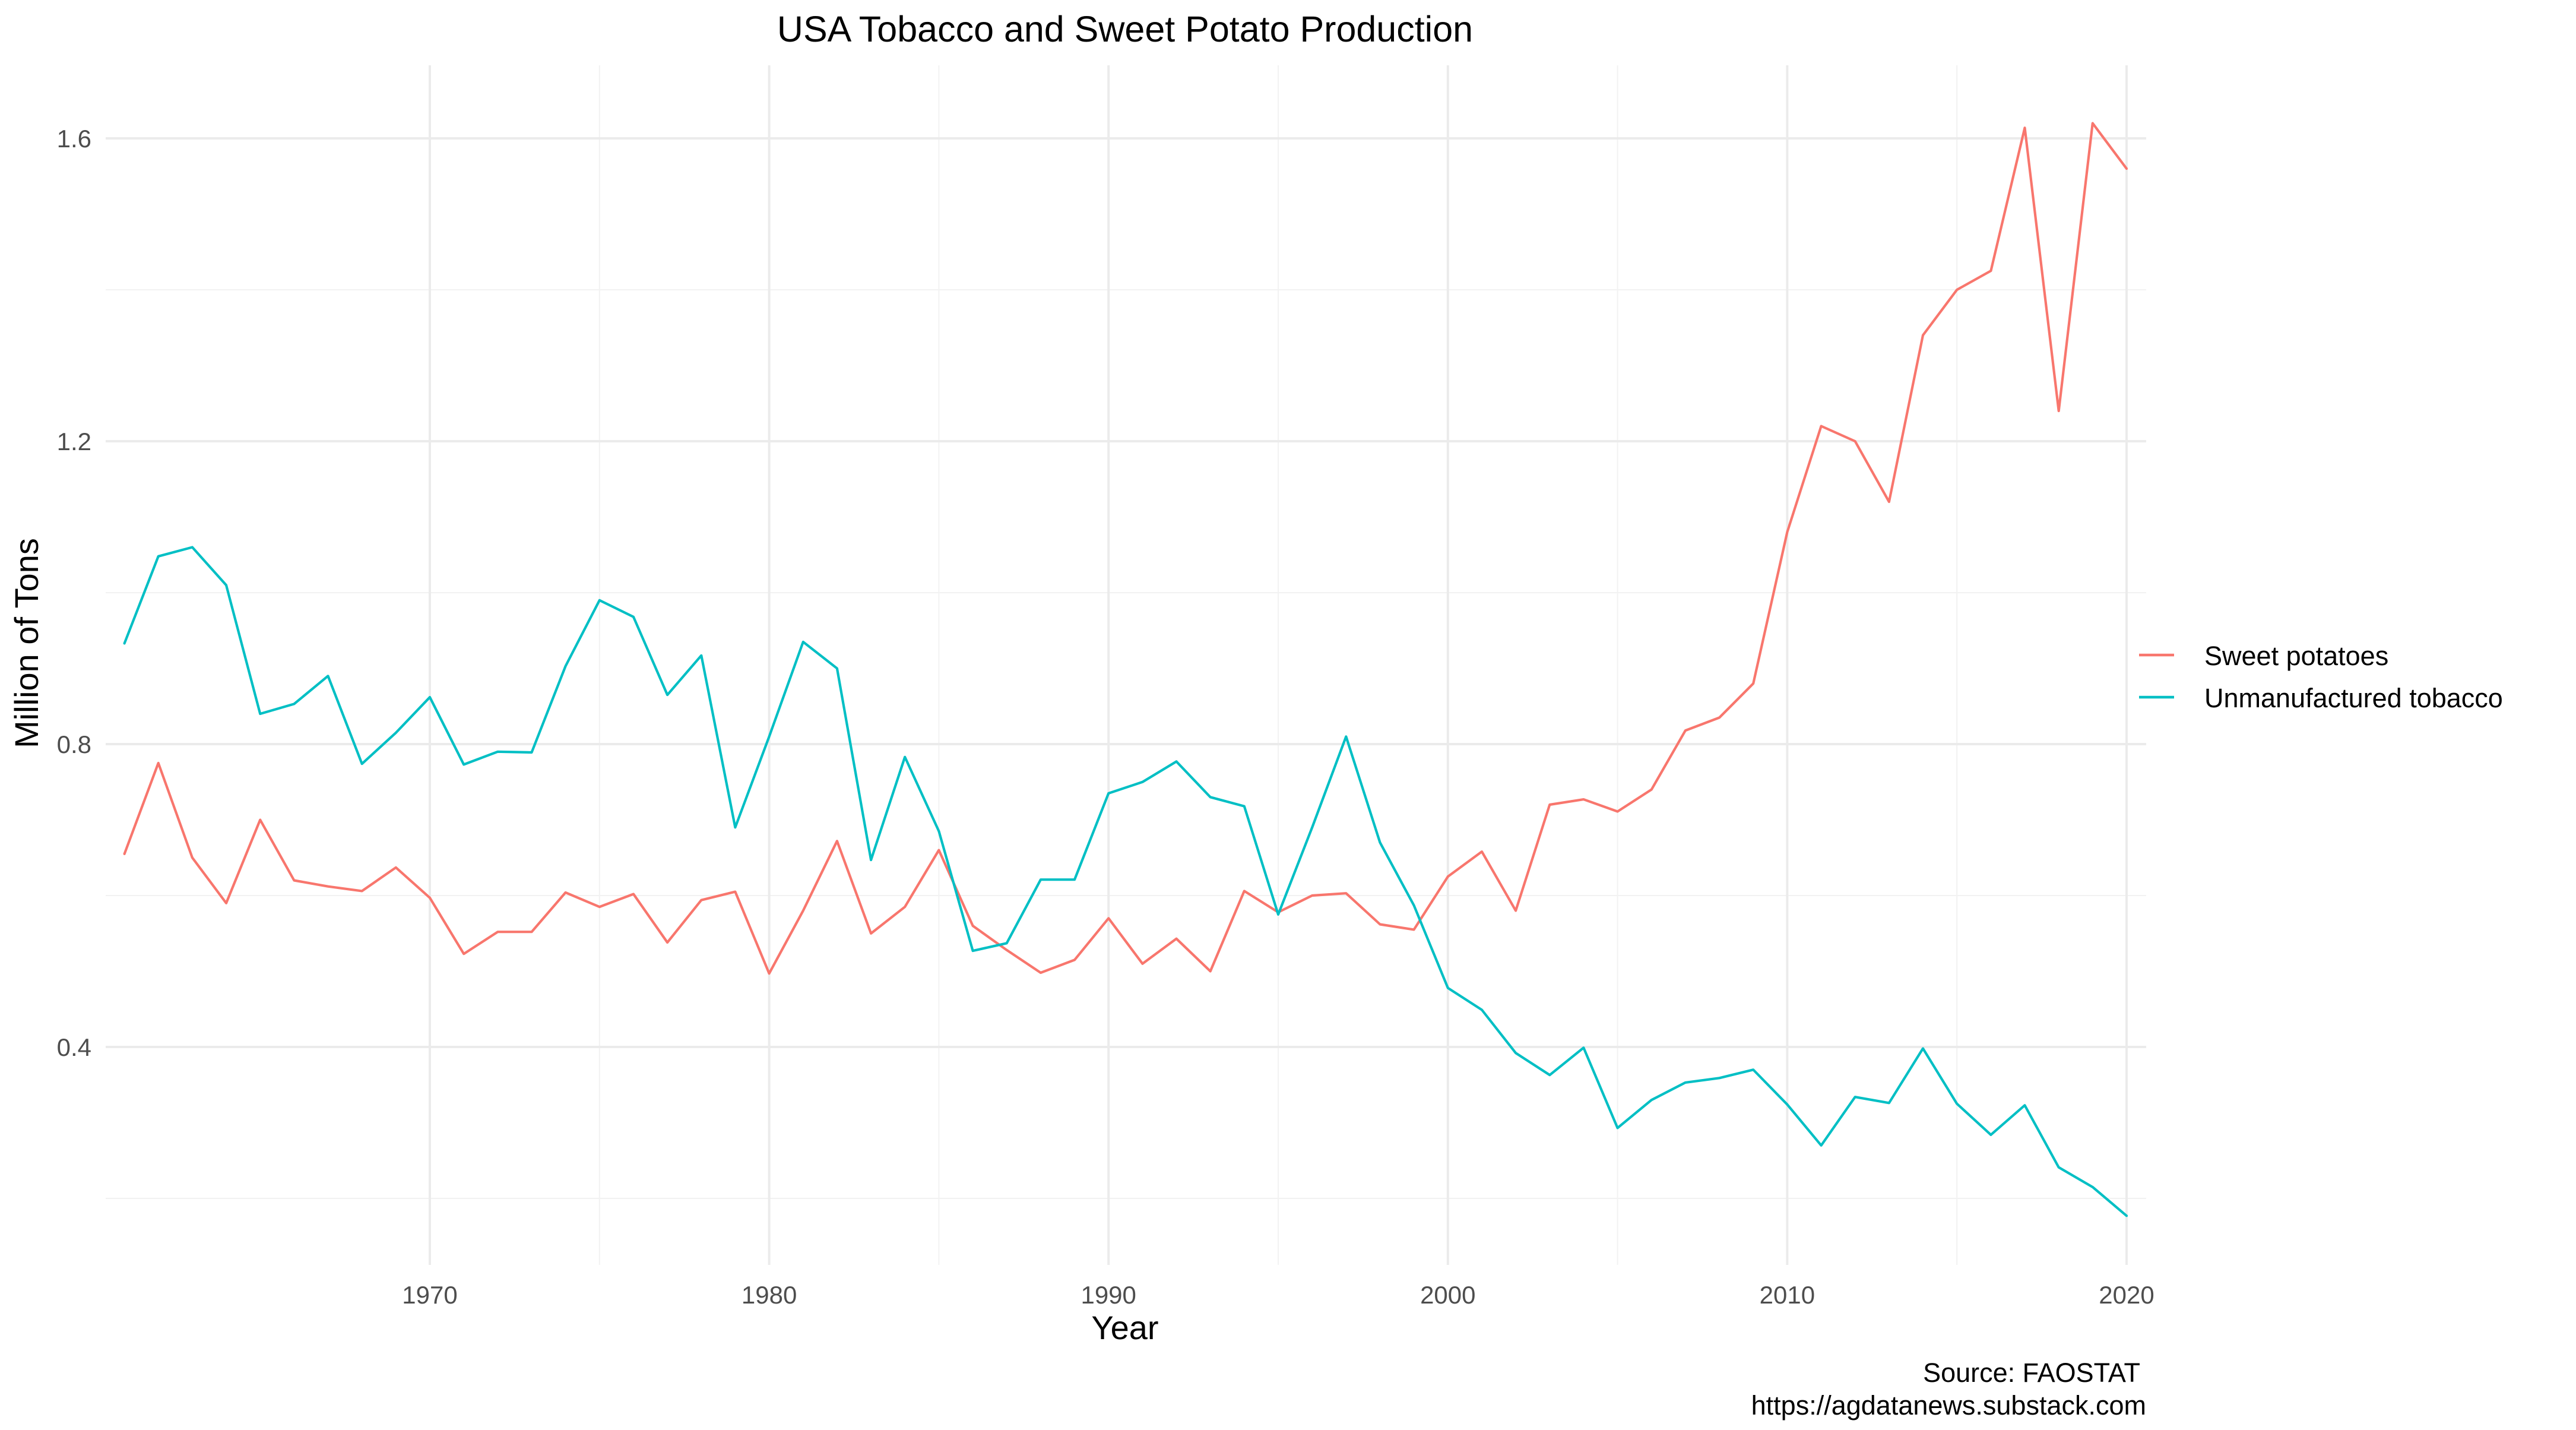 This screenshot has height=1430, width=2576. Describe the element at coordinates (2127, 1295) in the screenshot. I see `x-tick-label: 2020` at that location.